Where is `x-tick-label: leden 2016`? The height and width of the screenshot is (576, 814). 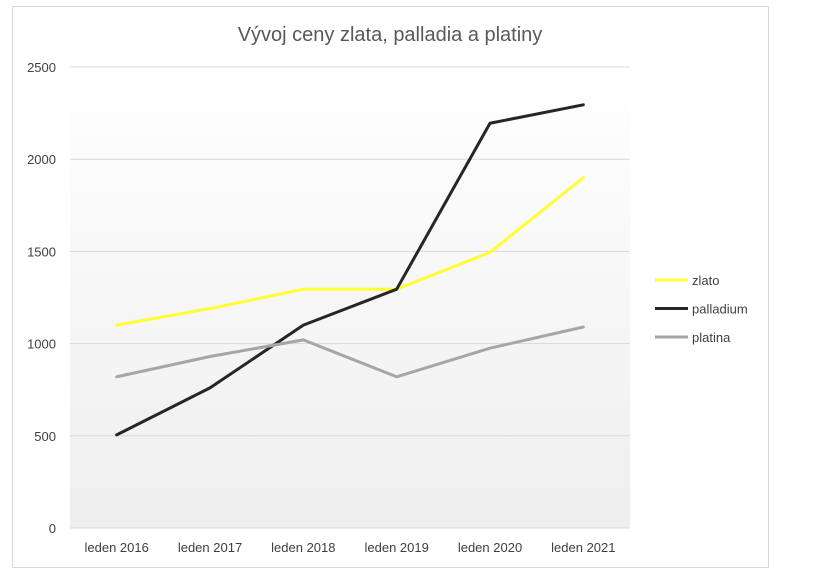 x-tick-label: leden 2016 is located at coordinates (116, 547).